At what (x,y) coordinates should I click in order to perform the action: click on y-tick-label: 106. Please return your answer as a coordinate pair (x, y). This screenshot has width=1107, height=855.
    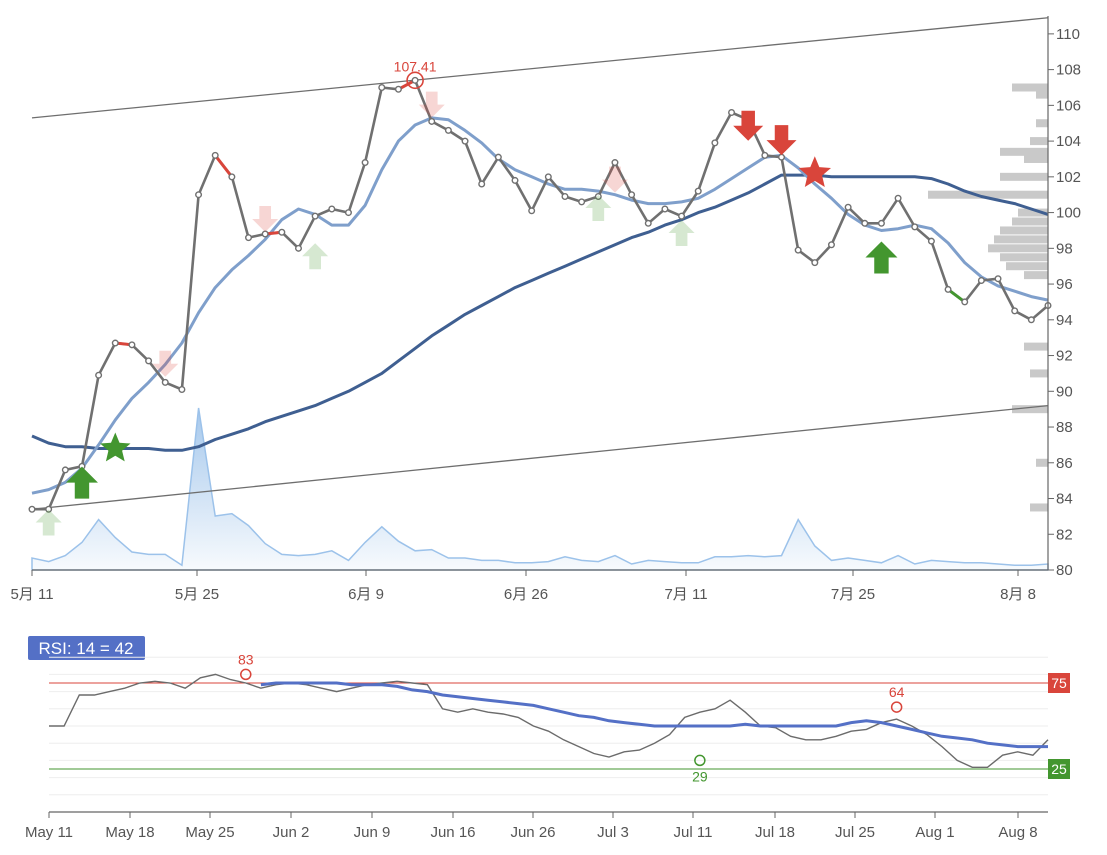
    Looking at the image, I should click on (1068, 105).